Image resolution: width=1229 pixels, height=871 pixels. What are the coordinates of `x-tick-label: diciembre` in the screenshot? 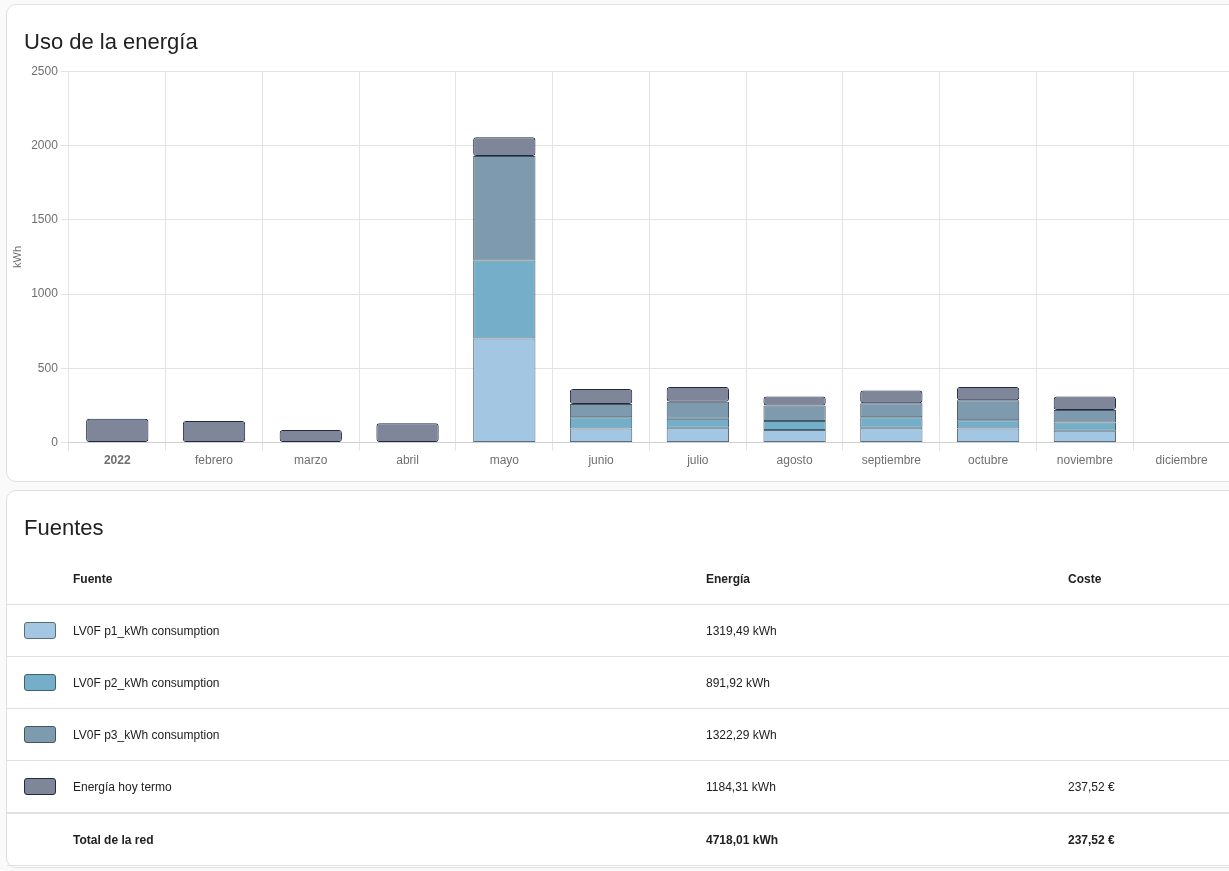 It's located at (1181, 460).